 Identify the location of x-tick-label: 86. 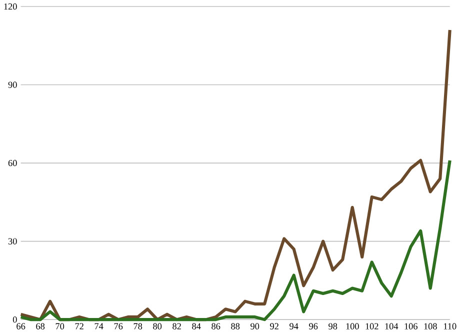
(216, 326).